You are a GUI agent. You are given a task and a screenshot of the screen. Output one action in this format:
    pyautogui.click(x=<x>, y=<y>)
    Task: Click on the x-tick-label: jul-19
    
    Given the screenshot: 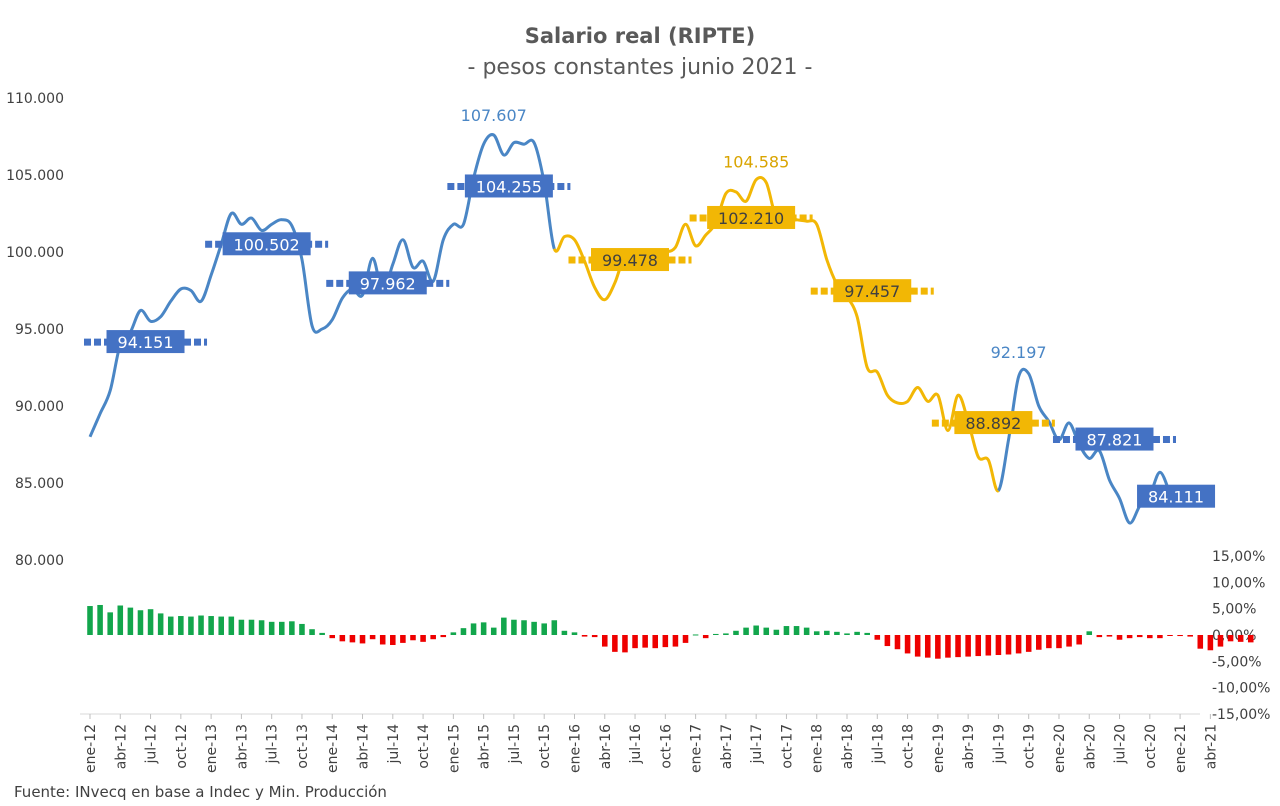 What is the action you would take?
    pyautogui.click(x=999, y=744)
    